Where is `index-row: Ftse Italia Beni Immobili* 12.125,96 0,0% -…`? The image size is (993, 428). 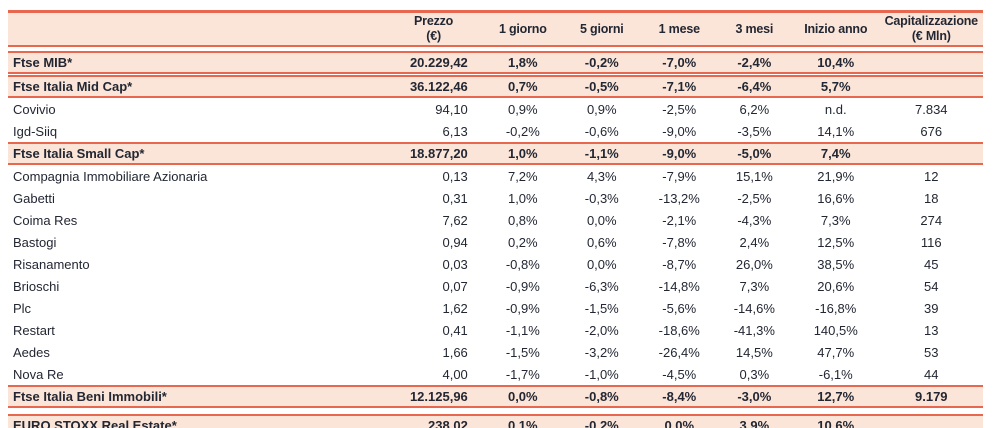 index-row: Ftse Italia Beni Immobili* 12.125,96 0,0% -… is located at coordinates (495, 396).